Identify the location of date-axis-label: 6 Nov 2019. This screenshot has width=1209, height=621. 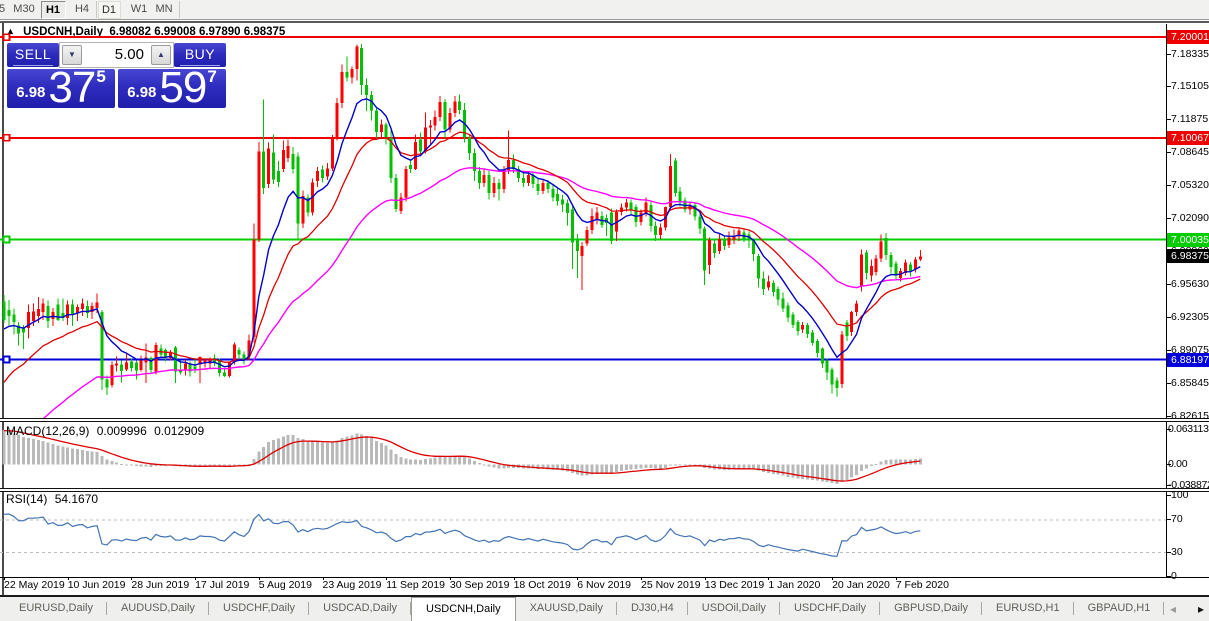
(604, 585).